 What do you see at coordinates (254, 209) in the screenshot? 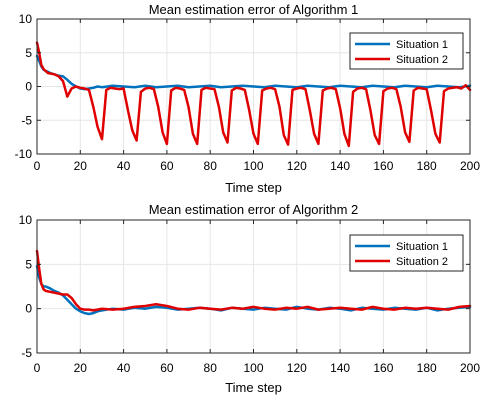
I see `chart-title: Mean estimation error of Algorithm 2` at bounding box center [254, 209].